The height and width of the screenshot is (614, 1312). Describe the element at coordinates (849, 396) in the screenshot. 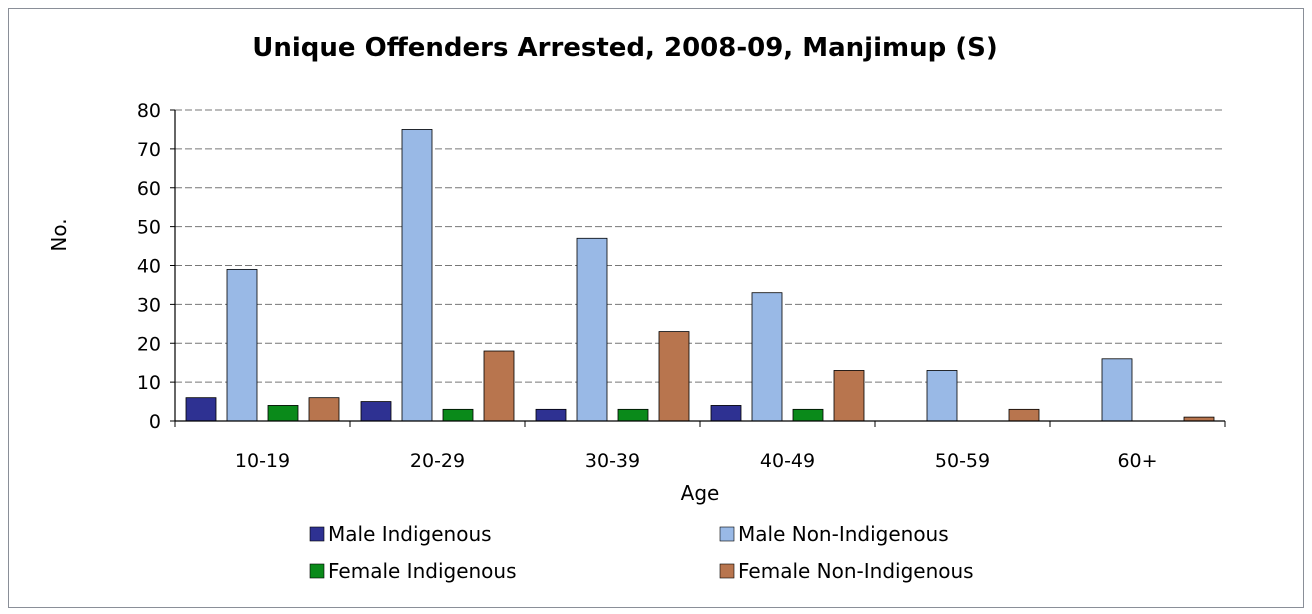

I see `bar-40-49-female-non-indigenous` at that location.